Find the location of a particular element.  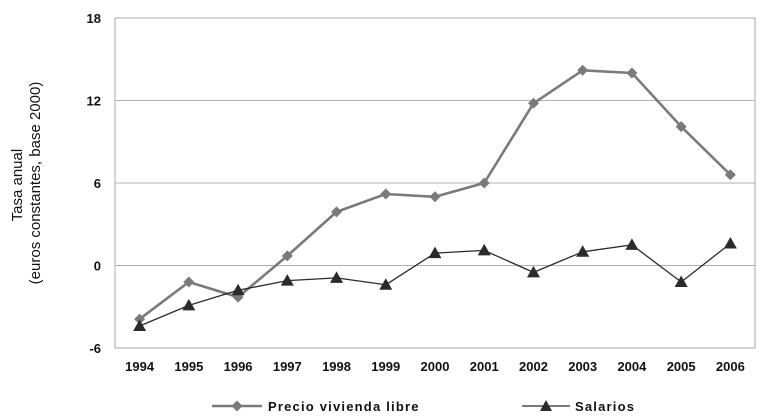

x-tick-label: 1996 is located at coordinates (238, 366).